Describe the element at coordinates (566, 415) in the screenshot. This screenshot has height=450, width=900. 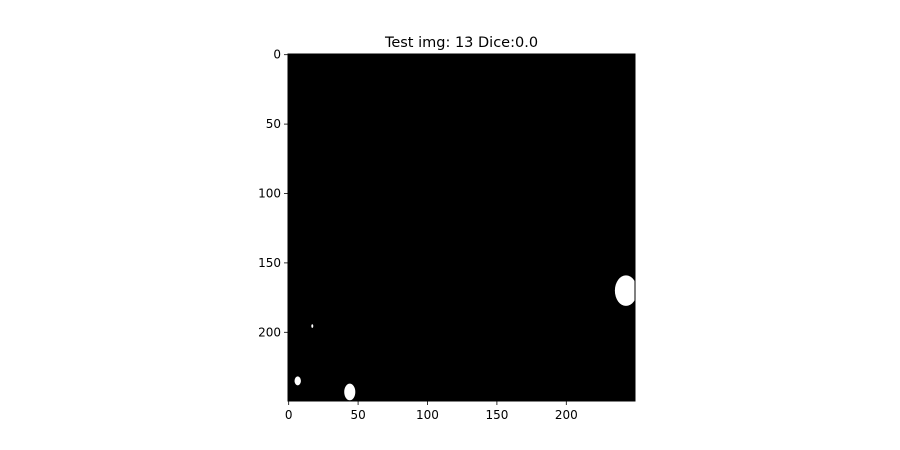
I see `x-tick-label-200: 200` at that location.